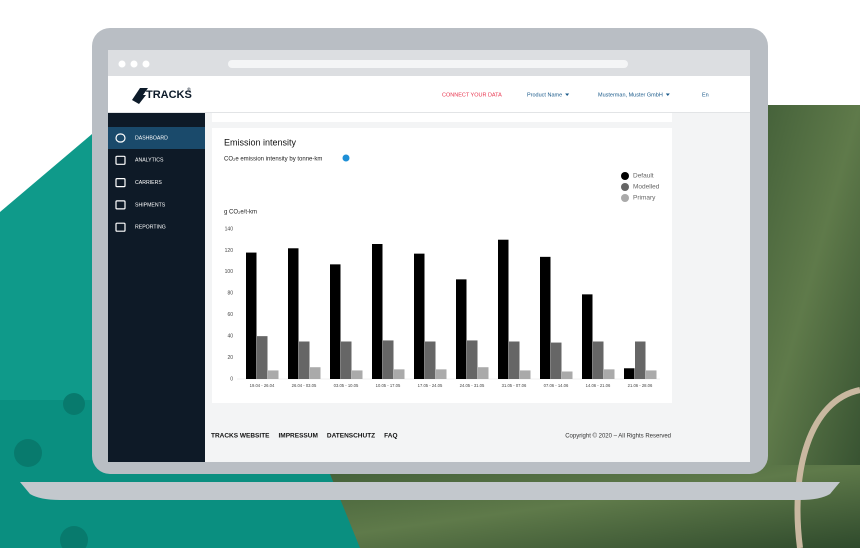 The image size is (860, 548). Describe the element at coordinates (472, 95) in the screenshot. I see `nav-link: CONNECT YOUR DATA` at that location.